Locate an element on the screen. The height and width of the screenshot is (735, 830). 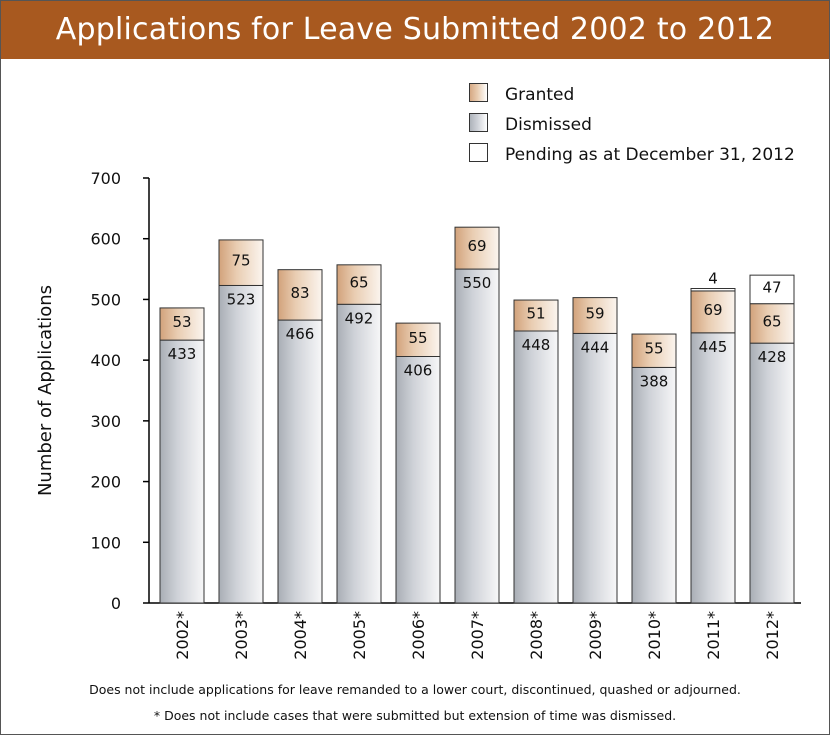
data-label-granted: 53 is located at coordinates (181, 322).